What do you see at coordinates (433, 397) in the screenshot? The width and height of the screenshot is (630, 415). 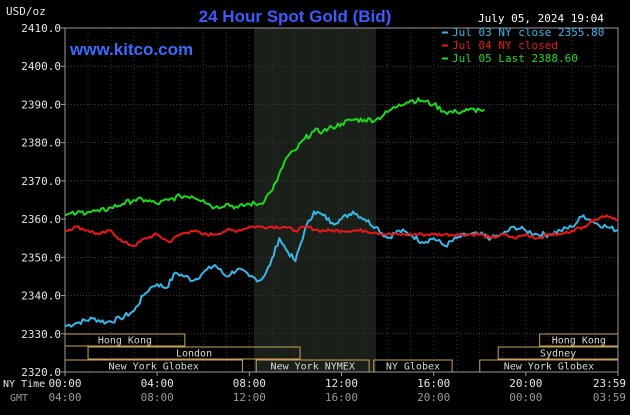 I see `x-tick-label-gmt: 20:00` at bounding box center [433, 397].